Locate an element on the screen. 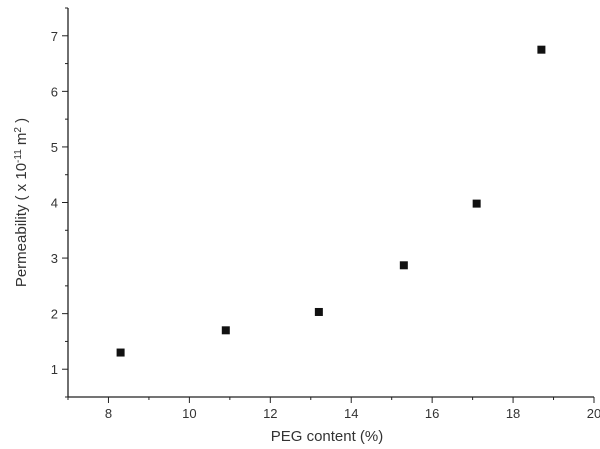  x-tick-label: 20 is located at coordinates (593, 413).